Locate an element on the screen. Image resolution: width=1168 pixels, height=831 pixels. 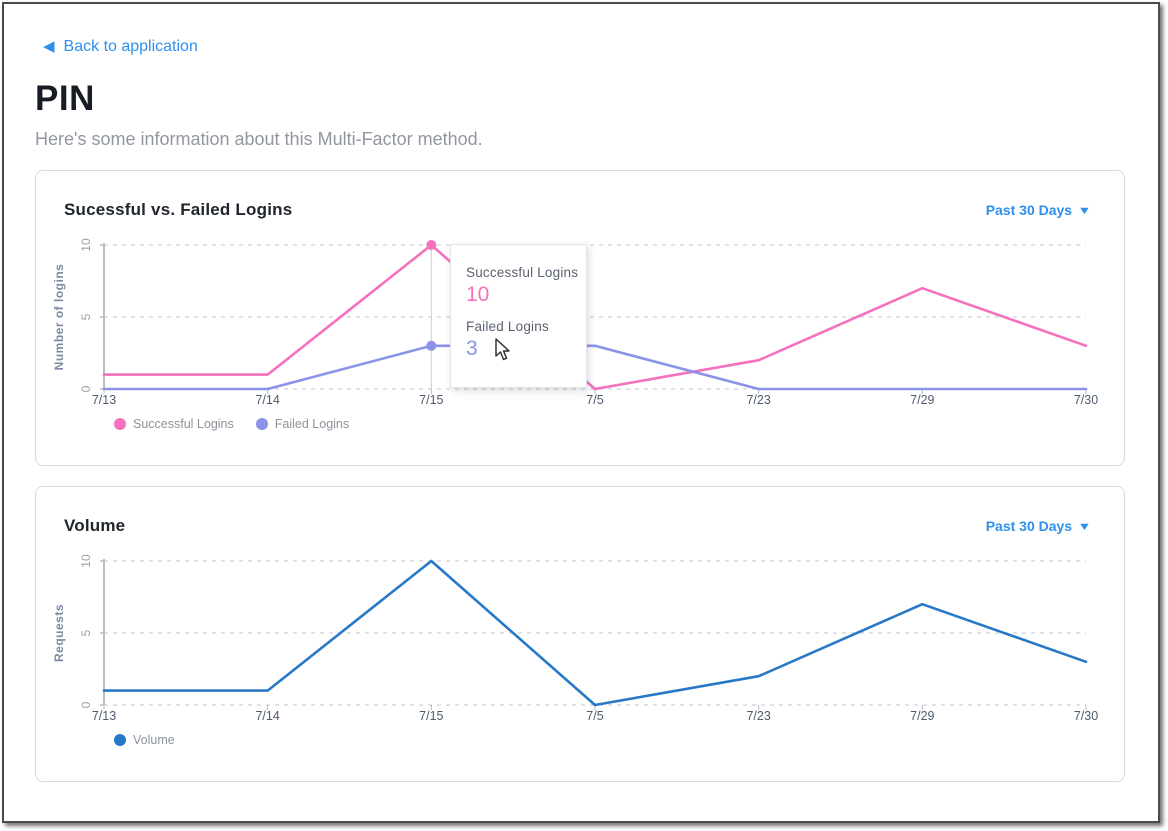
logins-range-dropdown: Past 30 Days ▼ is located at coordinates (1038, 209).